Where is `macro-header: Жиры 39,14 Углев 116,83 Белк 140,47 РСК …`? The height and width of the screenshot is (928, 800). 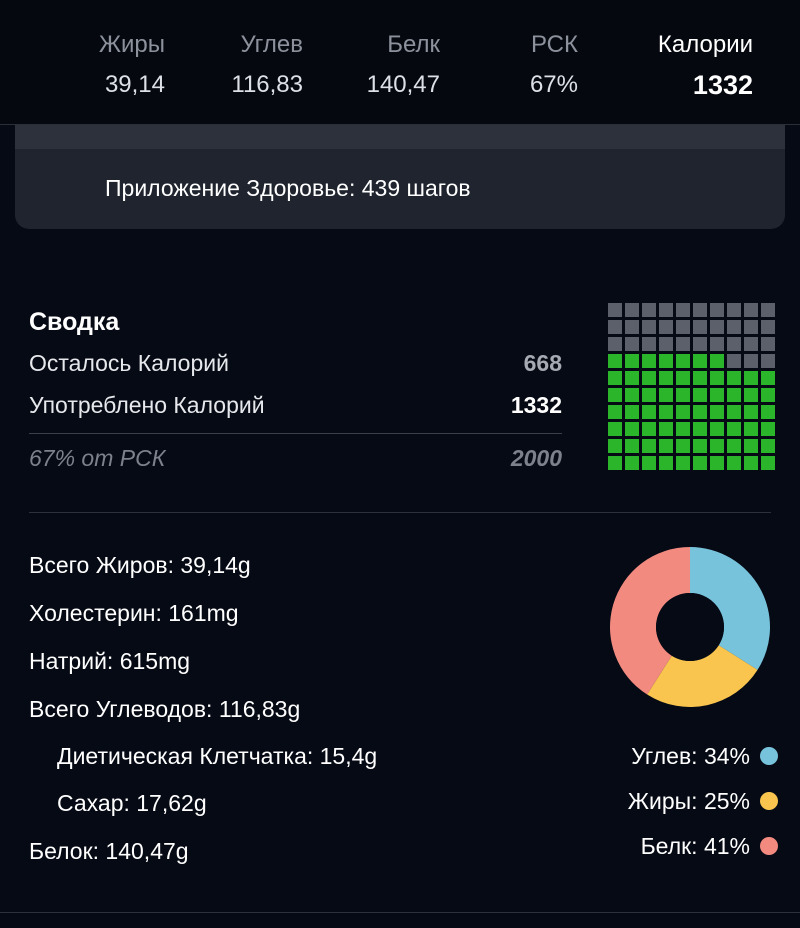 macro-header: Жиры 39,14 Углев 116,83 Белк 140,47 РСК … is located at coordinates (400, 62).